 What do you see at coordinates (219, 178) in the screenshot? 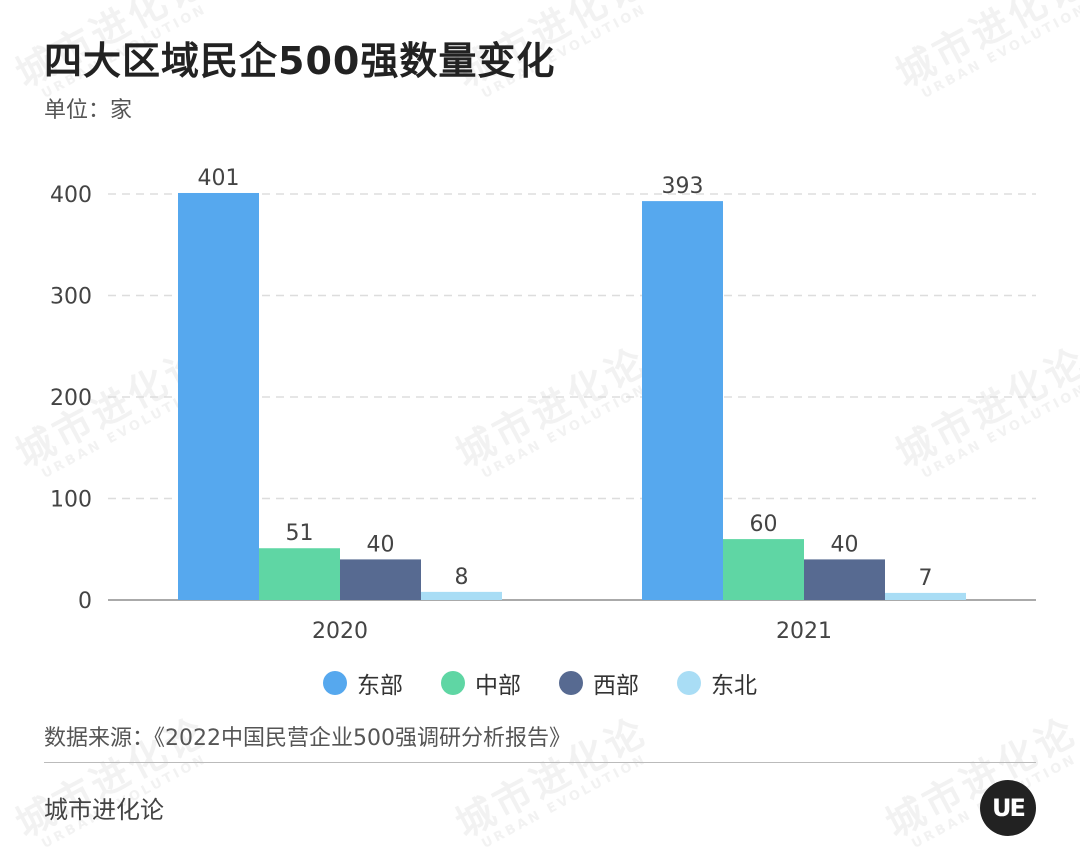
I see `data-label: 401` at bounding box center [219, 178].